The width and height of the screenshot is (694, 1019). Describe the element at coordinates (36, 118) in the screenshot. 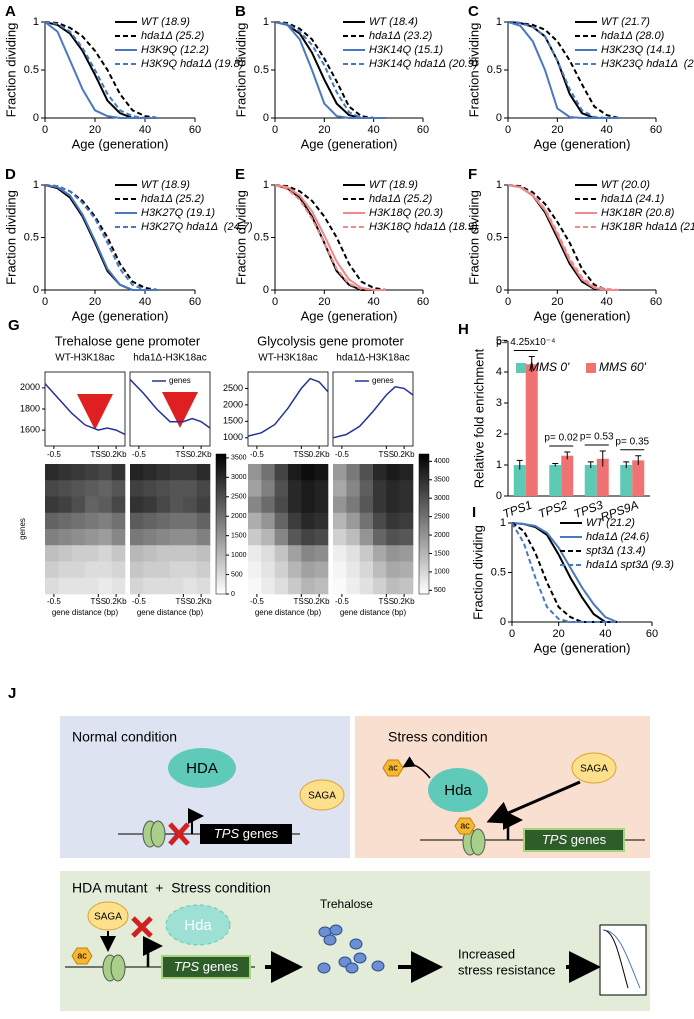

I see `y-tick-label: 0` at that location.